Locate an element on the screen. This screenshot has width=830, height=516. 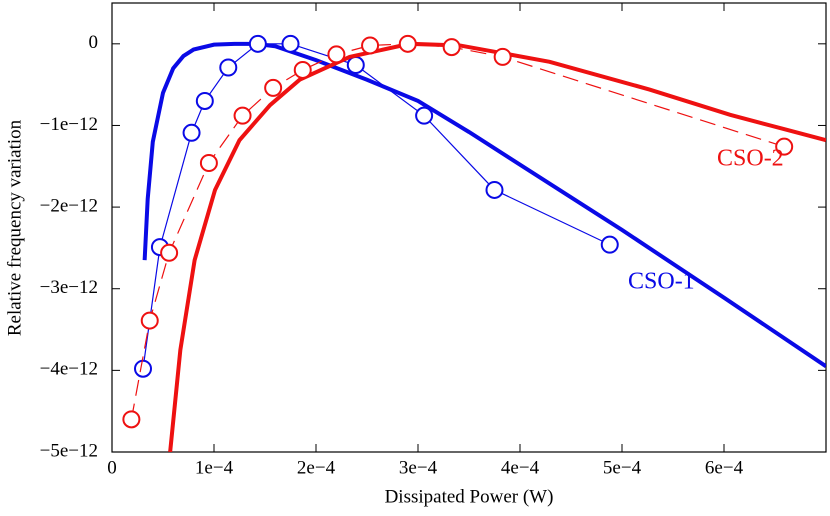
x-tick-label: 5e−4 is located at coordinates (622, 467).